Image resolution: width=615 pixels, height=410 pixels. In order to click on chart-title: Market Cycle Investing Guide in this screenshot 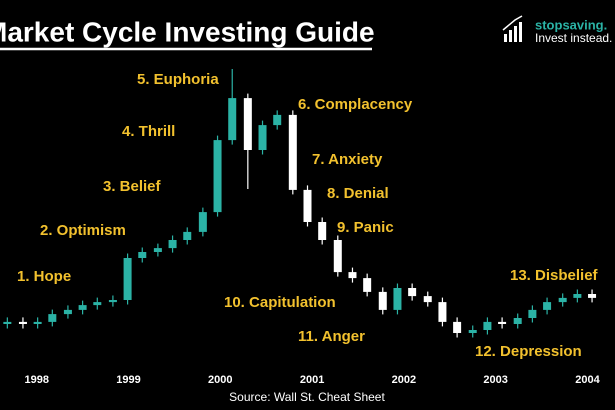, I will do `click(187, 31)`.